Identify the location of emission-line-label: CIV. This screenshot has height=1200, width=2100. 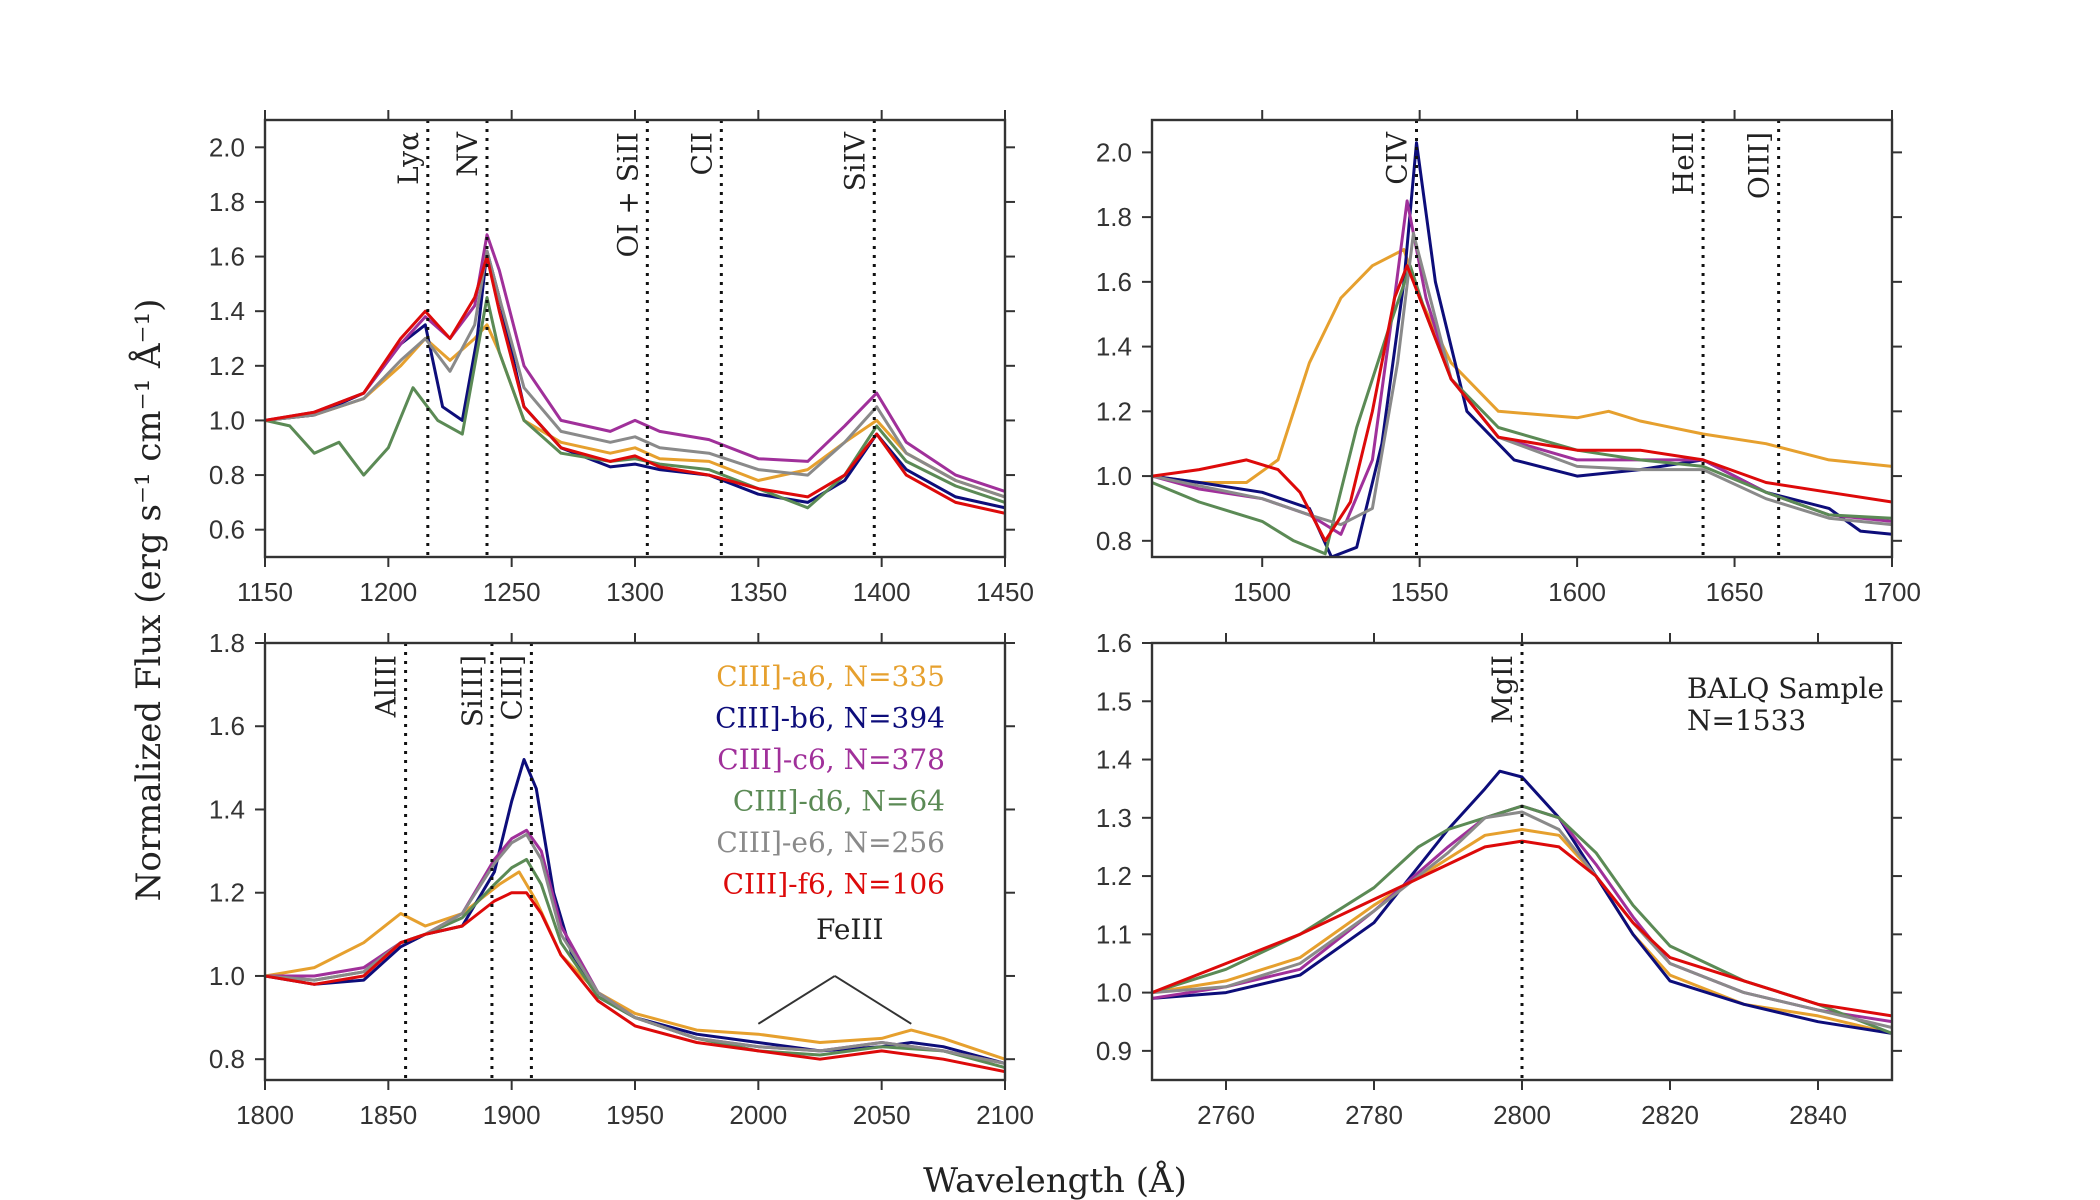
(1397, 157).